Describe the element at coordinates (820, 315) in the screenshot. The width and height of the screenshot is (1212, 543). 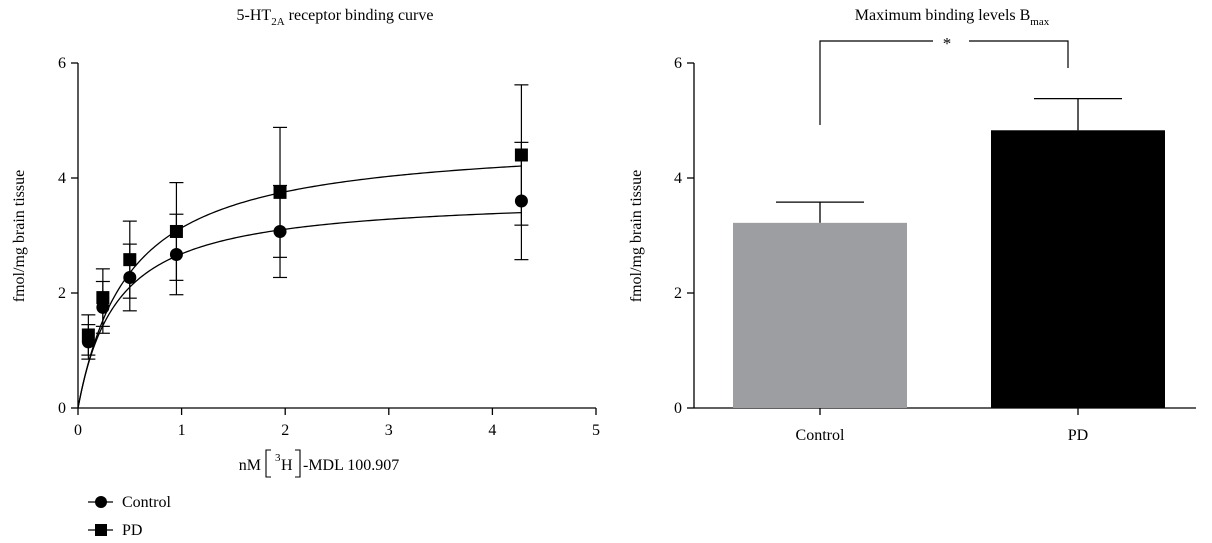
I see `bar-control` at that location.